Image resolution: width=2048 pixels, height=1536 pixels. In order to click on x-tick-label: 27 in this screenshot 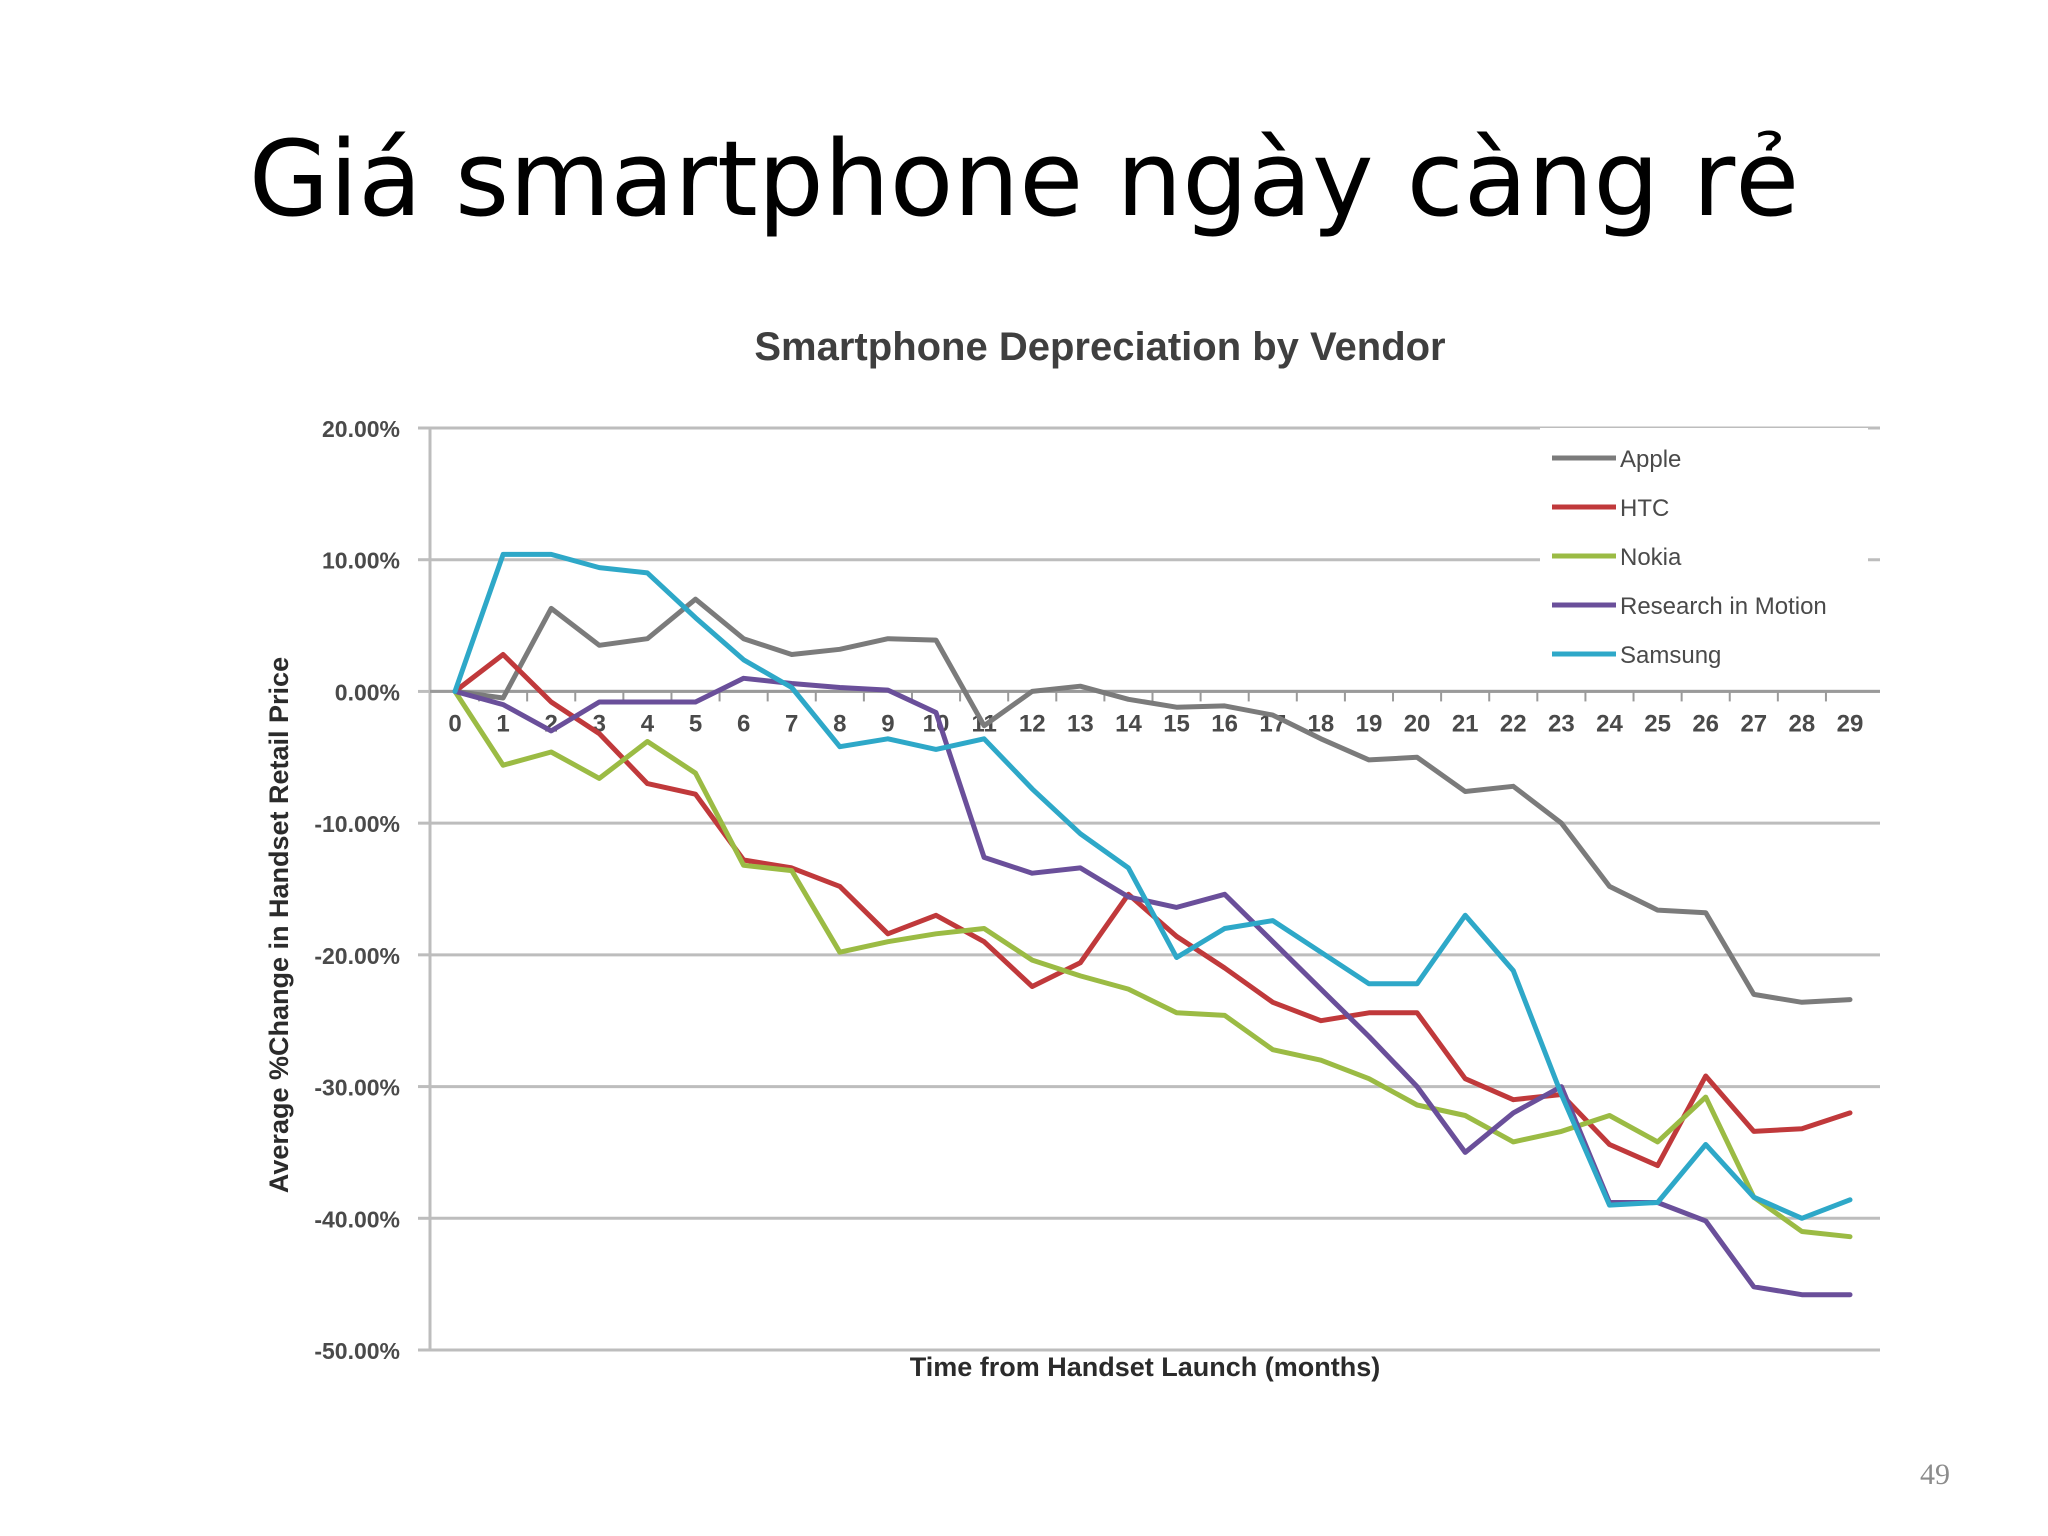, I will do `click(1753, 723)`.